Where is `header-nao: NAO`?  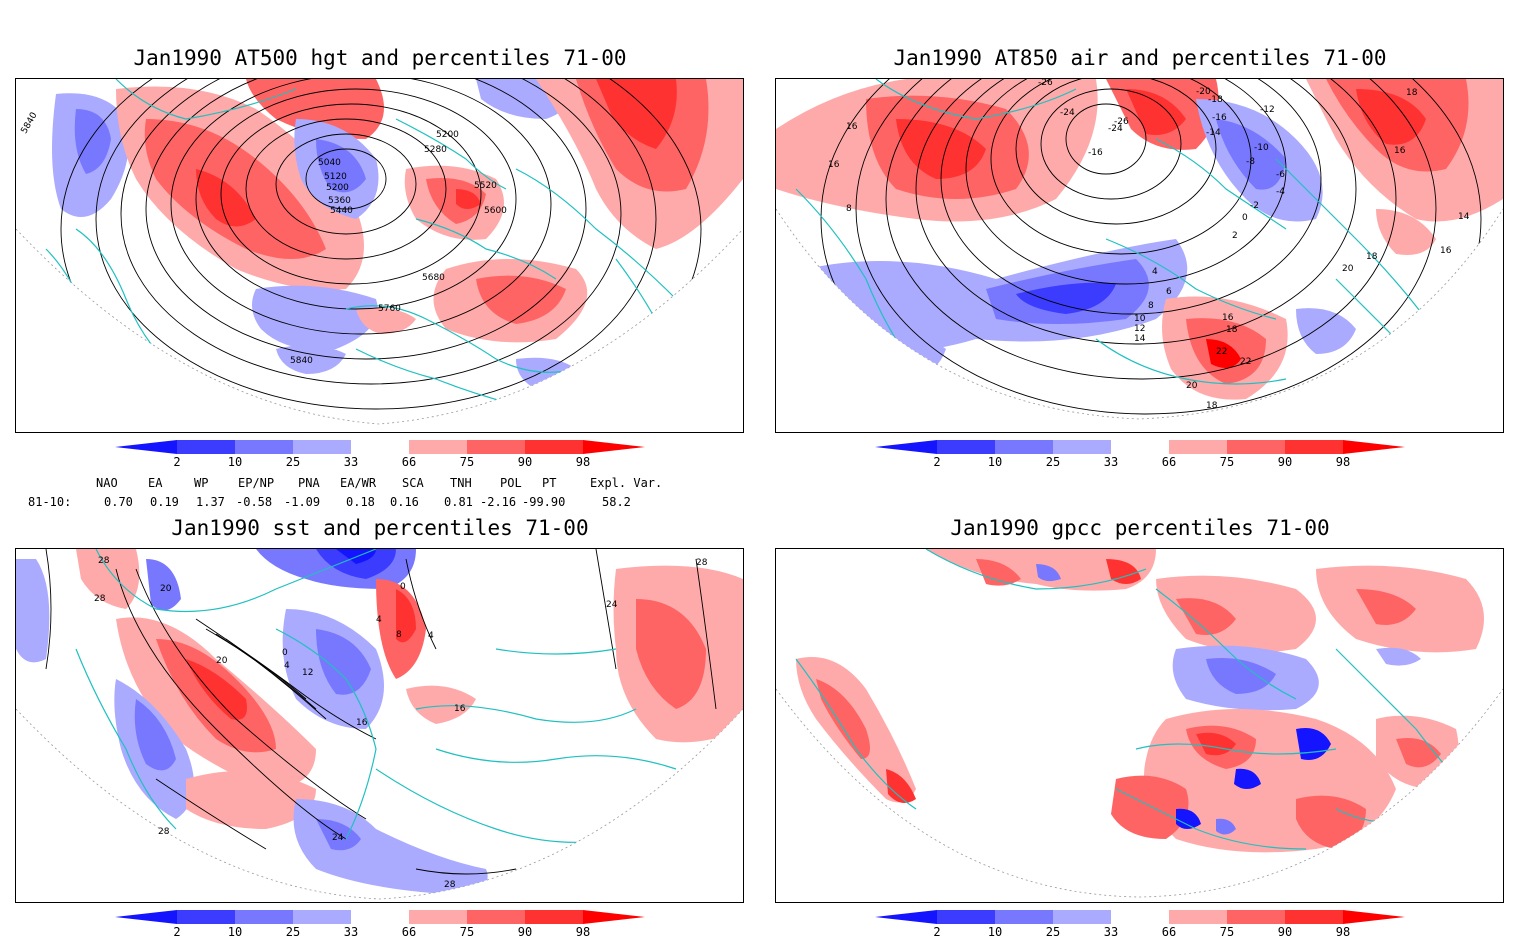 header-nao: NAO is located at coordinates (107, 483).